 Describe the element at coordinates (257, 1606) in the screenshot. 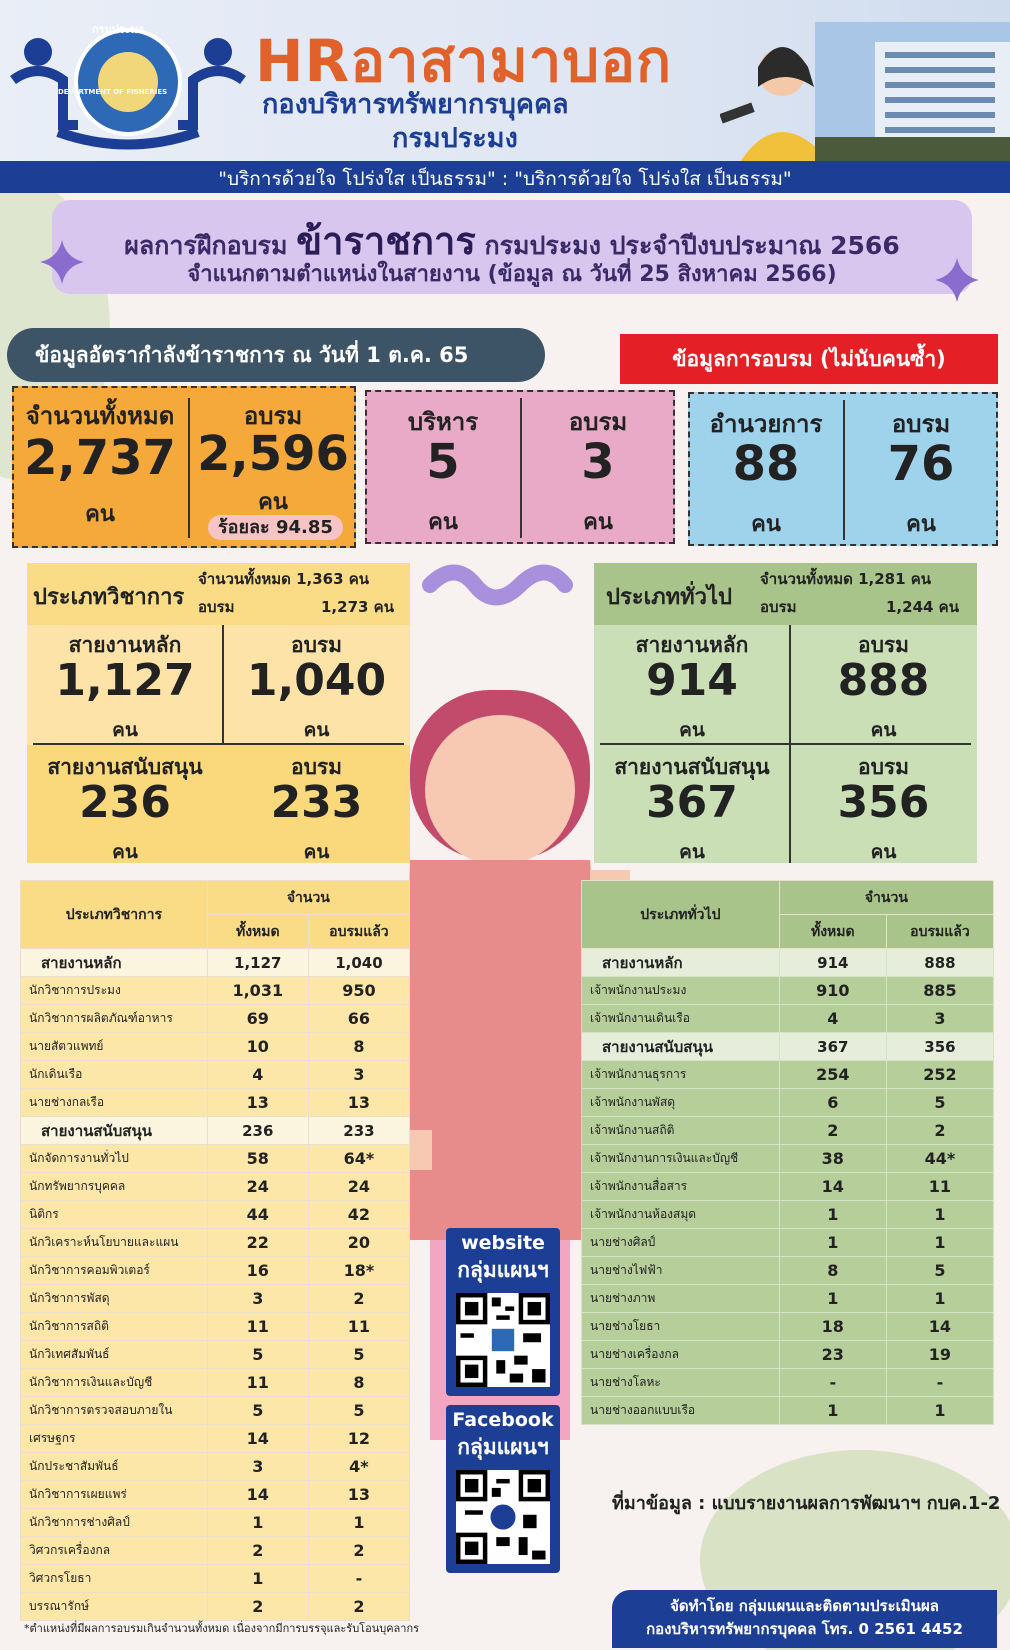

I see `row-total: 2` at that location.